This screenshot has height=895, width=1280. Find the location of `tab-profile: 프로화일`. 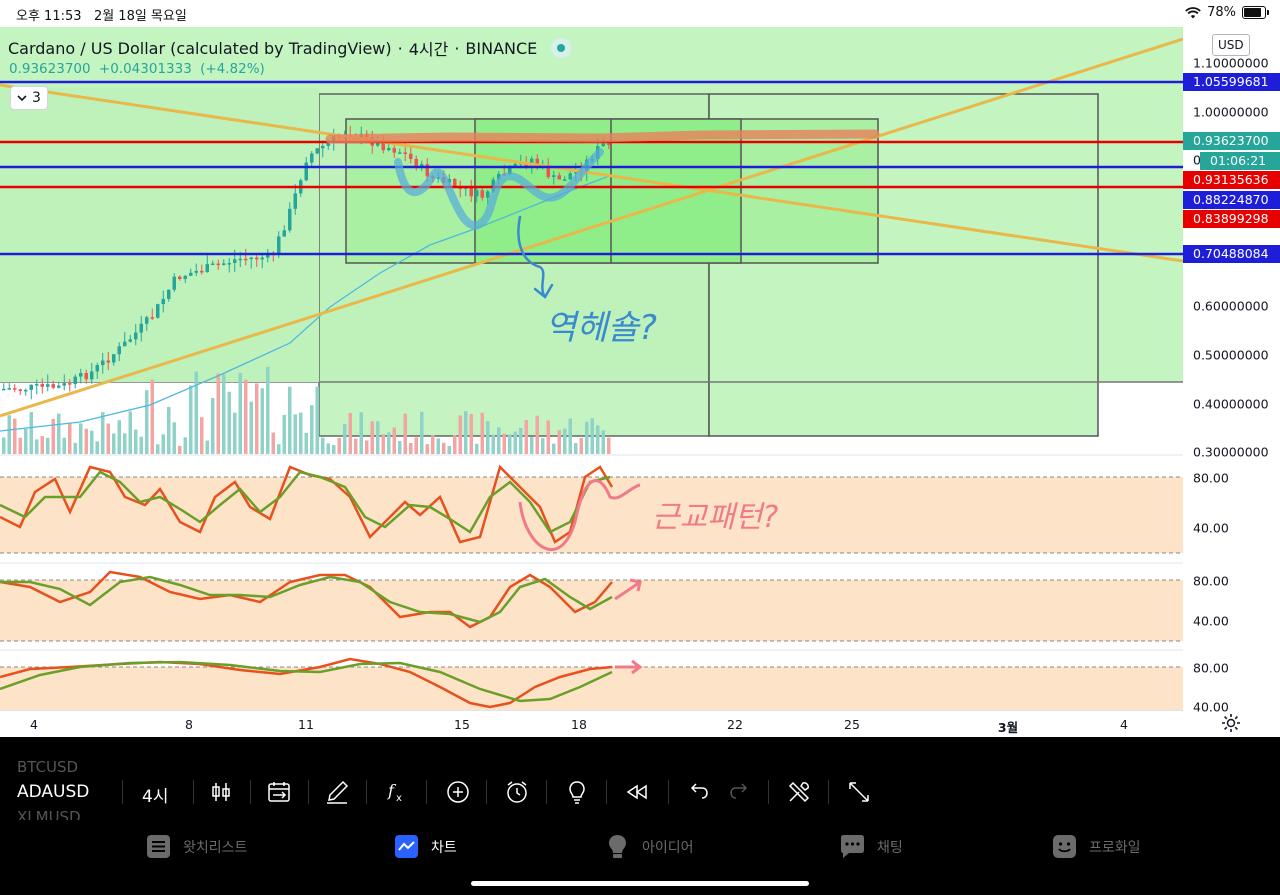

tab-profile: 프로화일 is located at coordinates (1096, 846).